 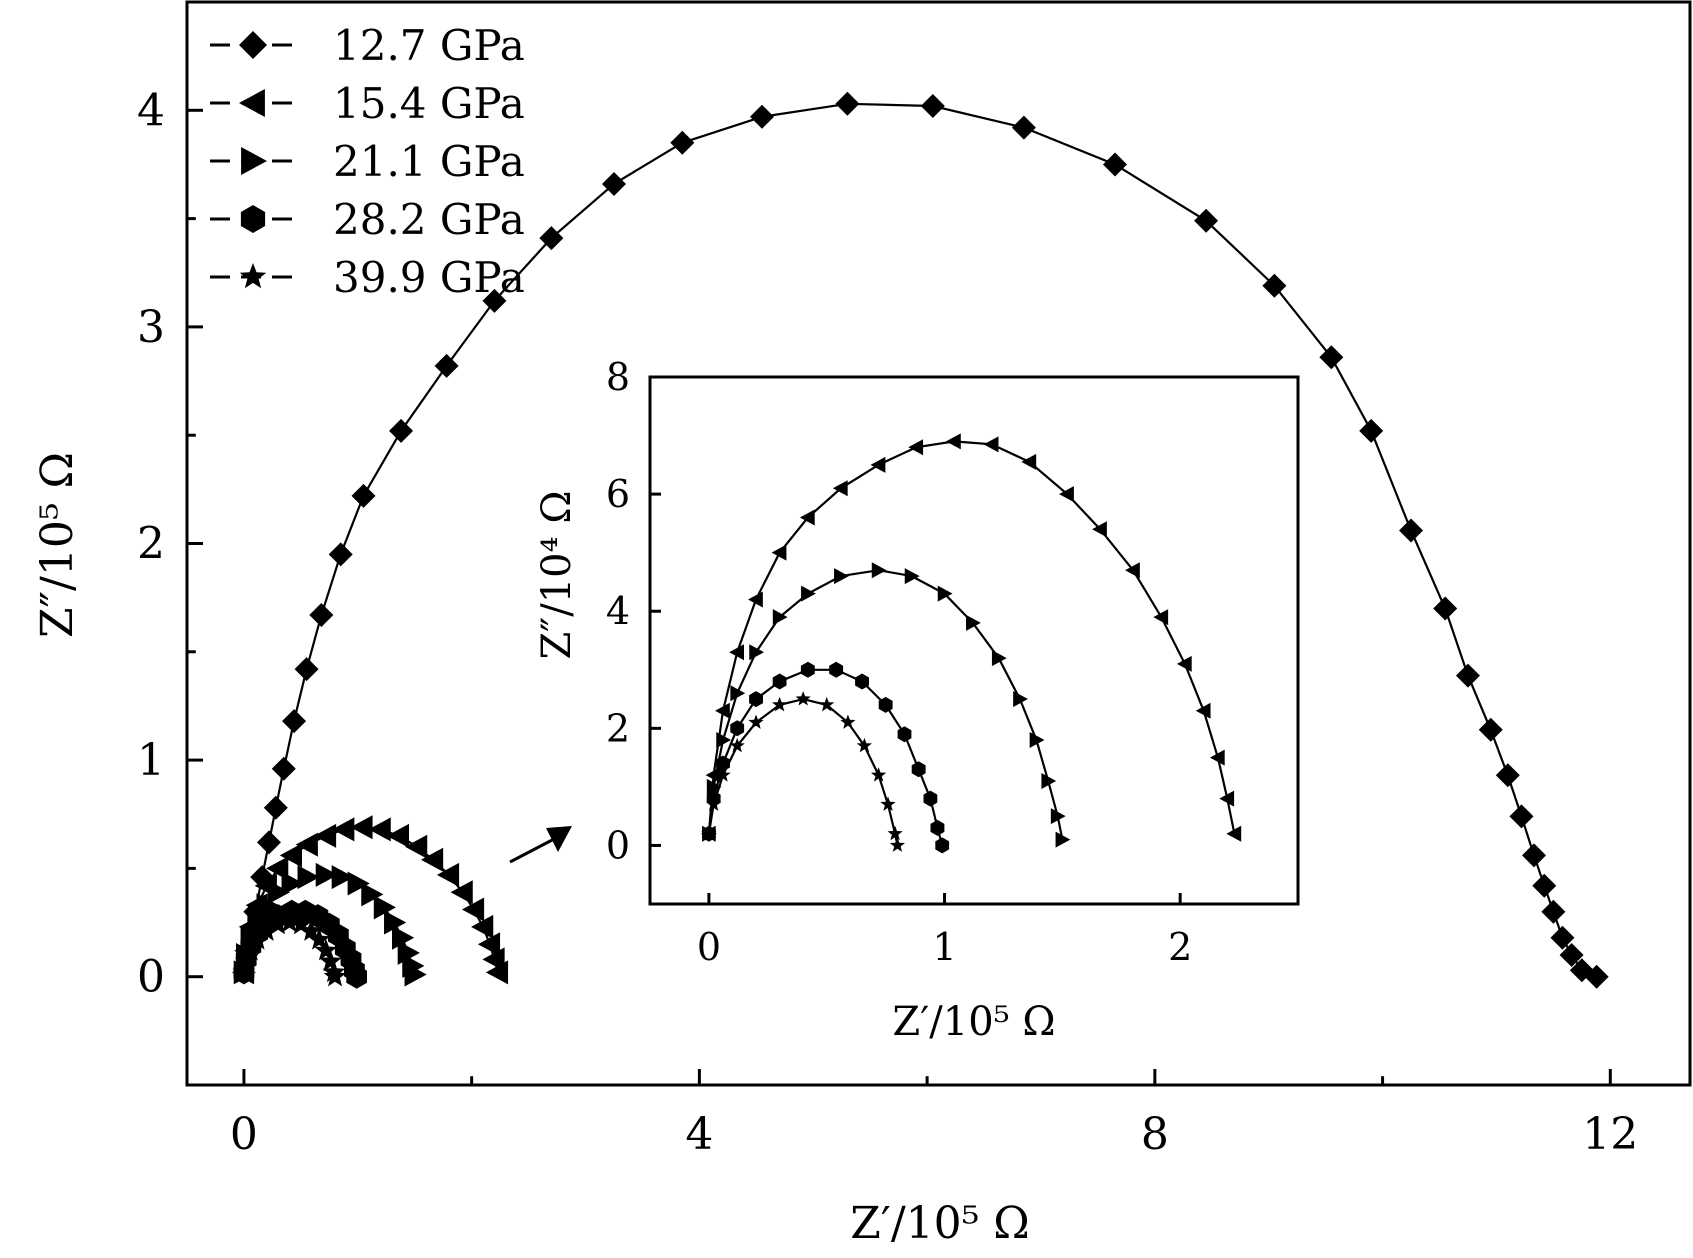 I want to click on legend-entry: 28.2 GPa, so click(x=367, y=219).